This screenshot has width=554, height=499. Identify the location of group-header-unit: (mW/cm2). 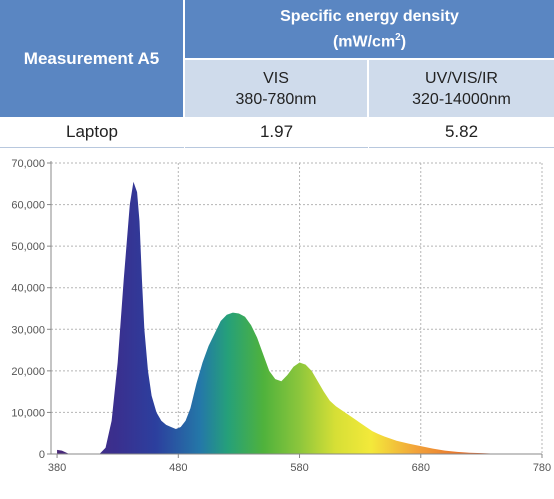
(369, 39).